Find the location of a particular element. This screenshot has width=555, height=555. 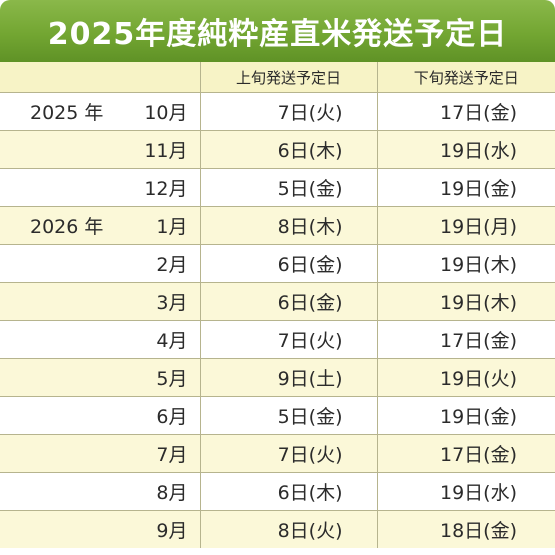

table-row: 3月 6日(金) 19日(木) is located at coordinates (277, 301).